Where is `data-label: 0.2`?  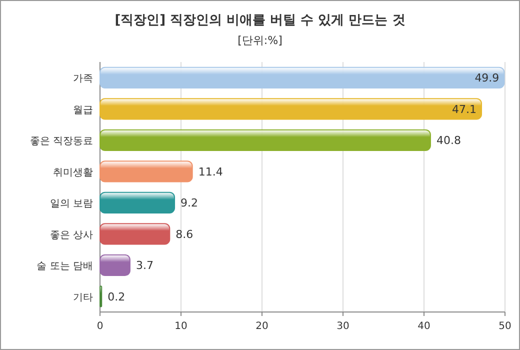 data-label: 0.2 is located at coordinates (117, 297).